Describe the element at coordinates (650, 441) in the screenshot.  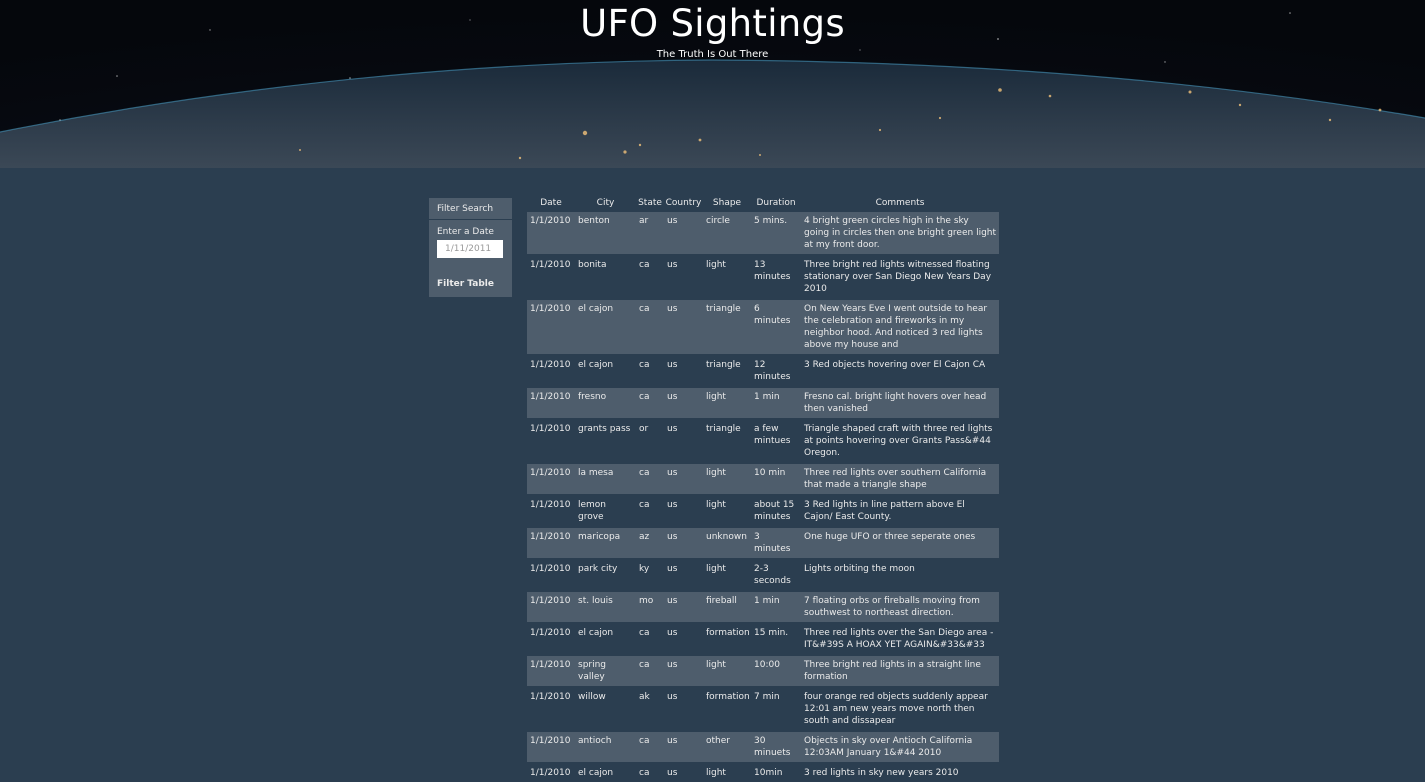
I see `cell-state: or` at that location.